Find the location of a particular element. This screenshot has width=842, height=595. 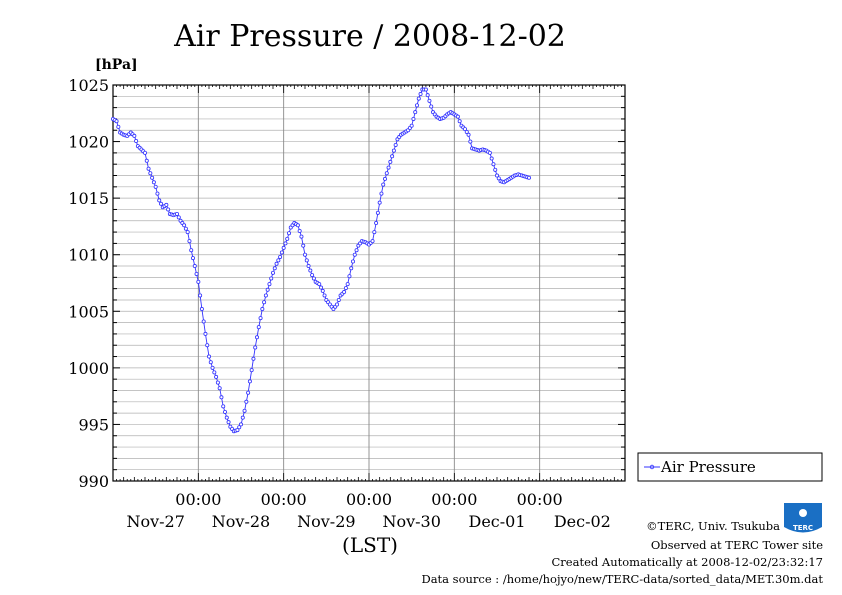

y-tick-label: 1025 is located at coordinates (88, 85).